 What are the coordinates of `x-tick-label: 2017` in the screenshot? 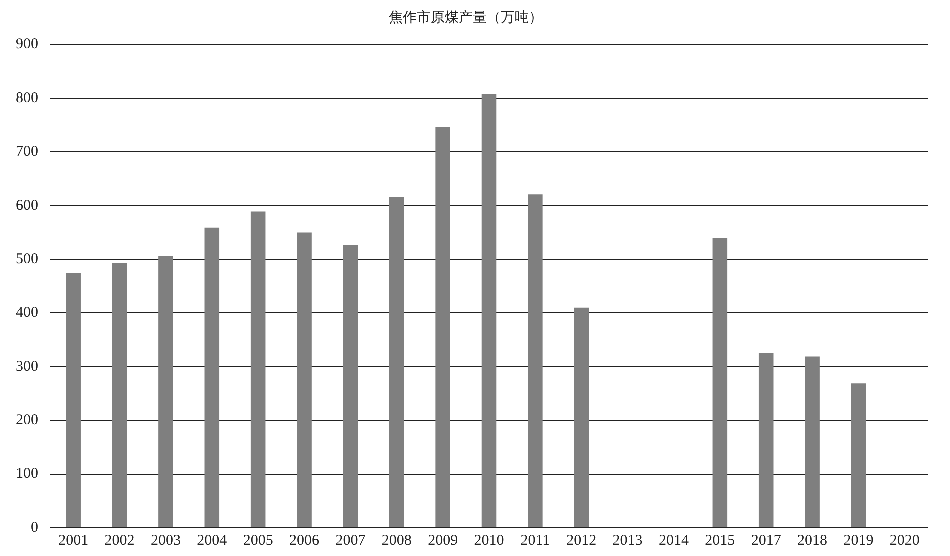 It's located at (766, 540).